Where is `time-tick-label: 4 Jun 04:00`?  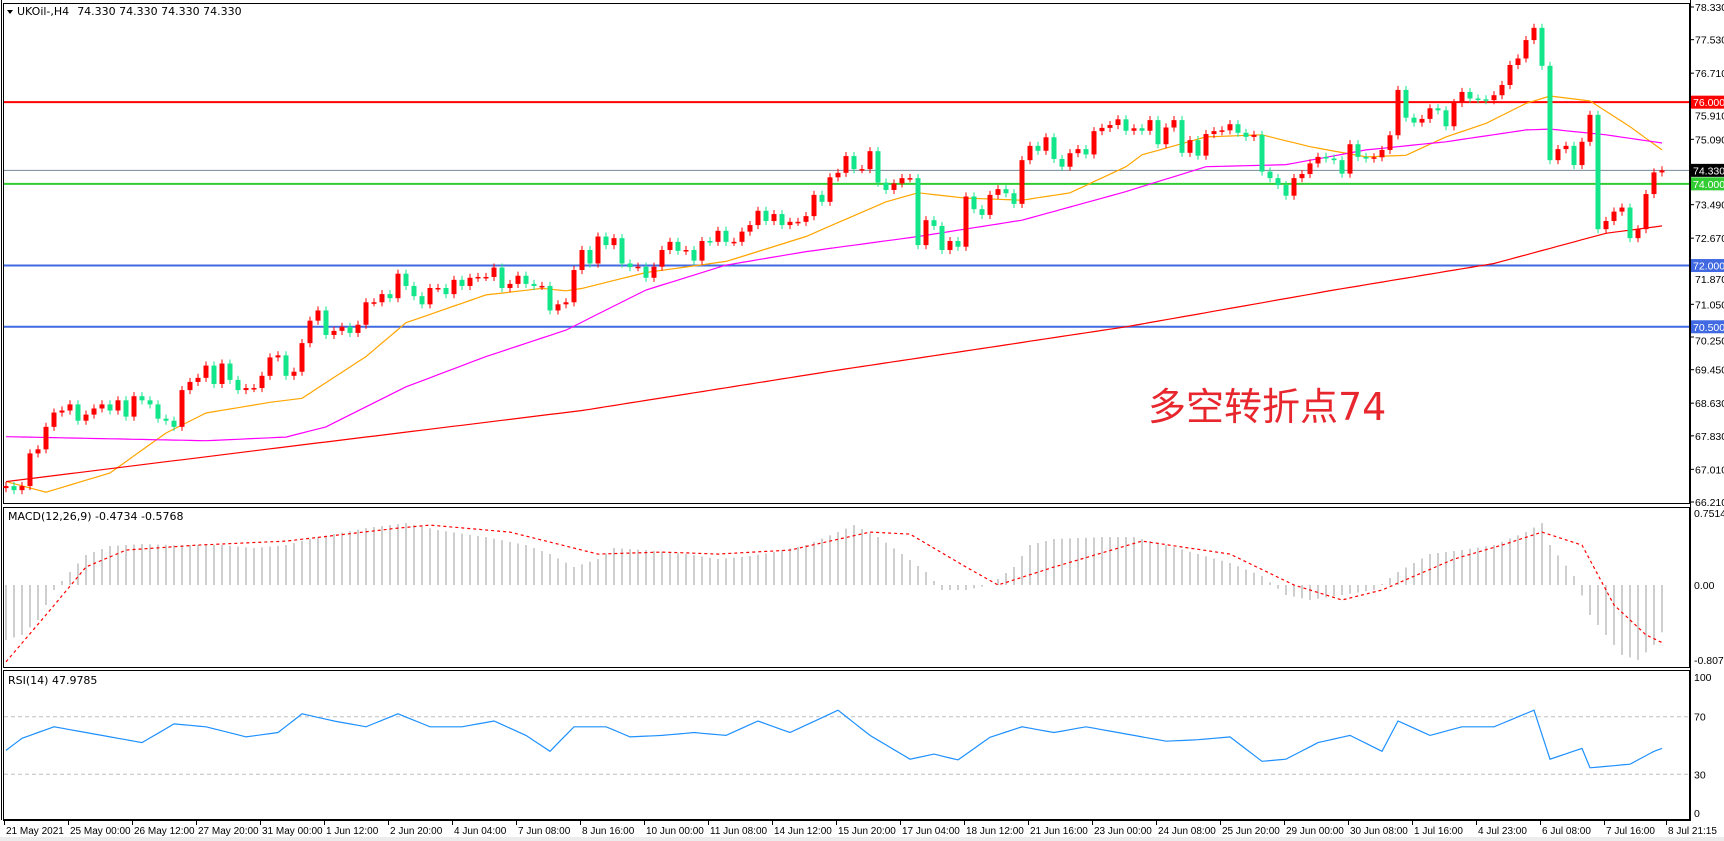
time-tick-label: 4 Jun 04:00 is located at coordinates (480, 831).